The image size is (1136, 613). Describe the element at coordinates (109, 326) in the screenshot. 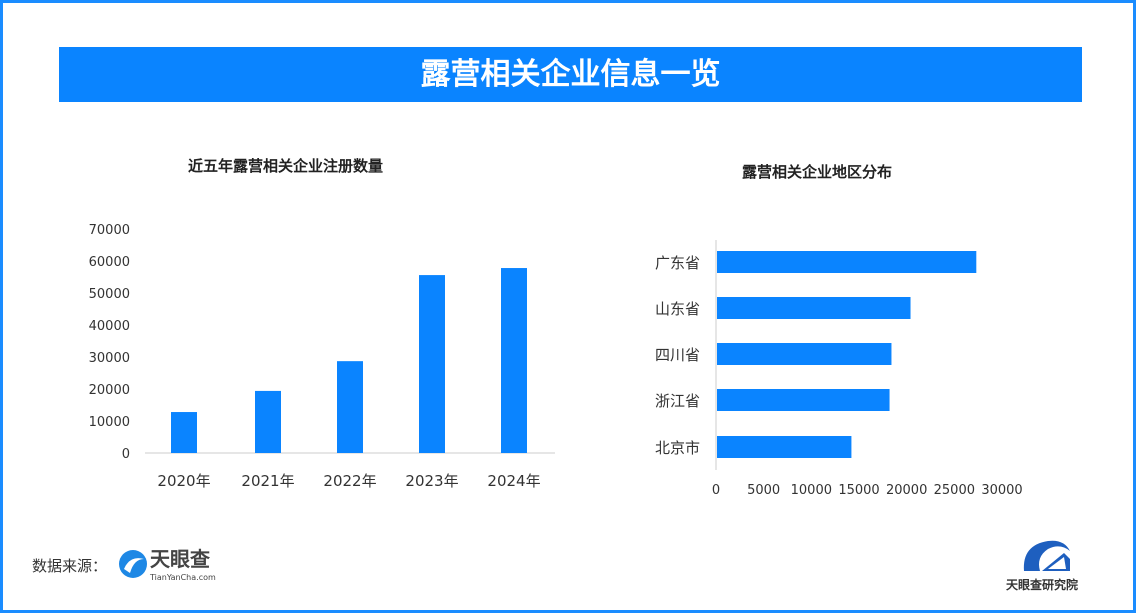

I see `y-tick-label: 40000` at that location.